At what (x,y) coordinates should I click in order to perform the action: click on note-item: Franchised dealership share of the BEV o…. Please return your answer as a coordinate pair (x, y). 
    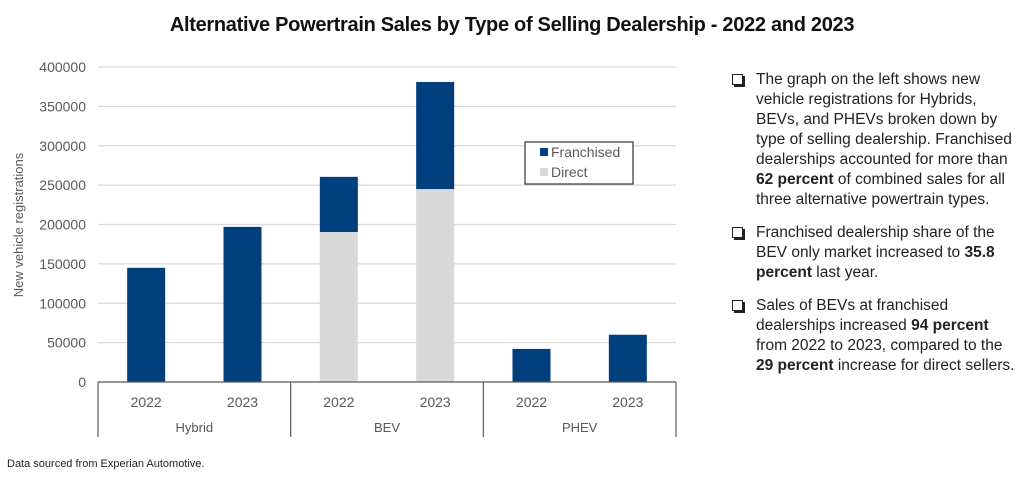
    Looking at the image, I should click on (877, 253).